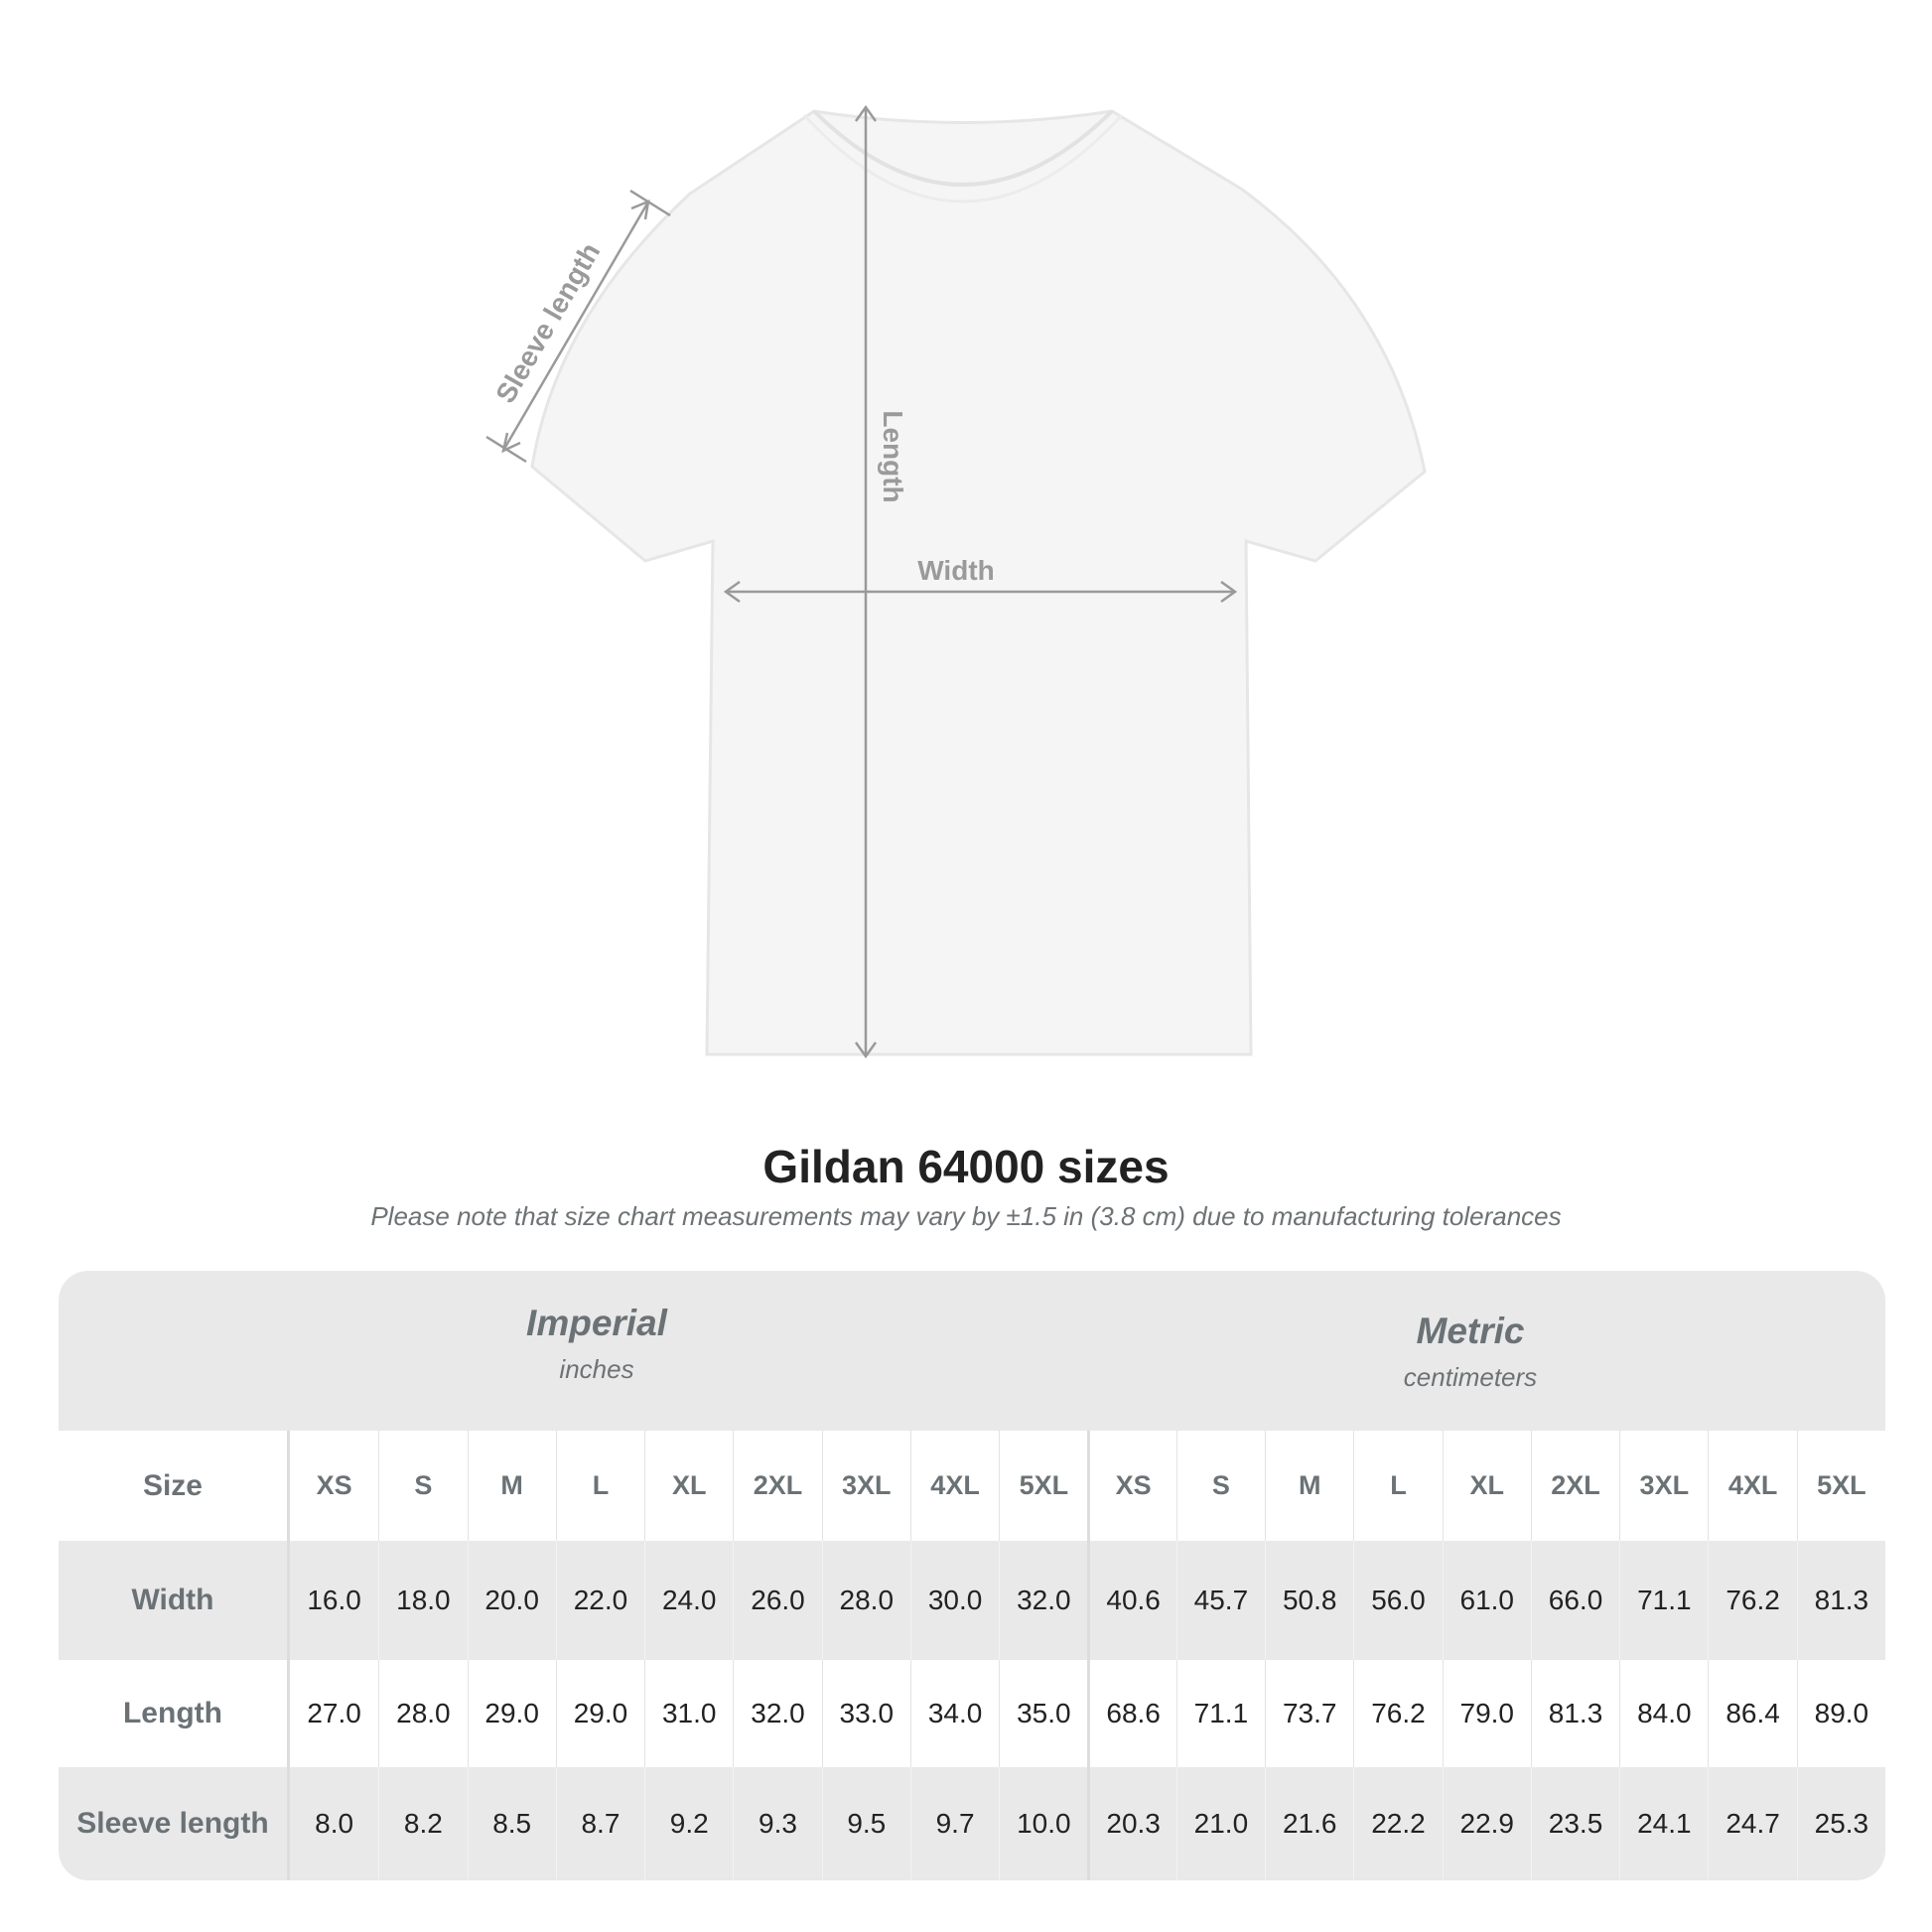 This screenshot has width=1932, height=1932. What do you see at coordinates (334, 1713) in the screenshot?
I see `table-cell: 27.0` at bounding box center [334, 1713].